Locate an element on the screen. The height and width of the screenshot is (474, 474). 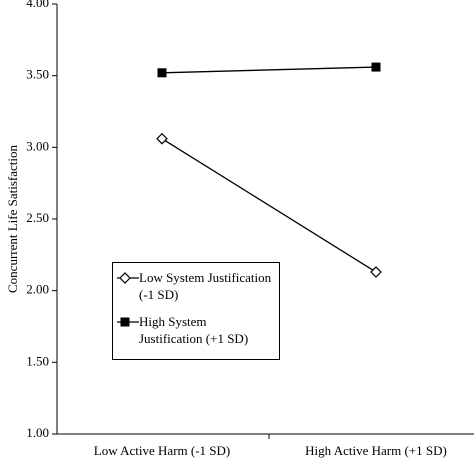
y-axis-label: Concurrent Life Satisfaction is located at coordinates (12, 218).